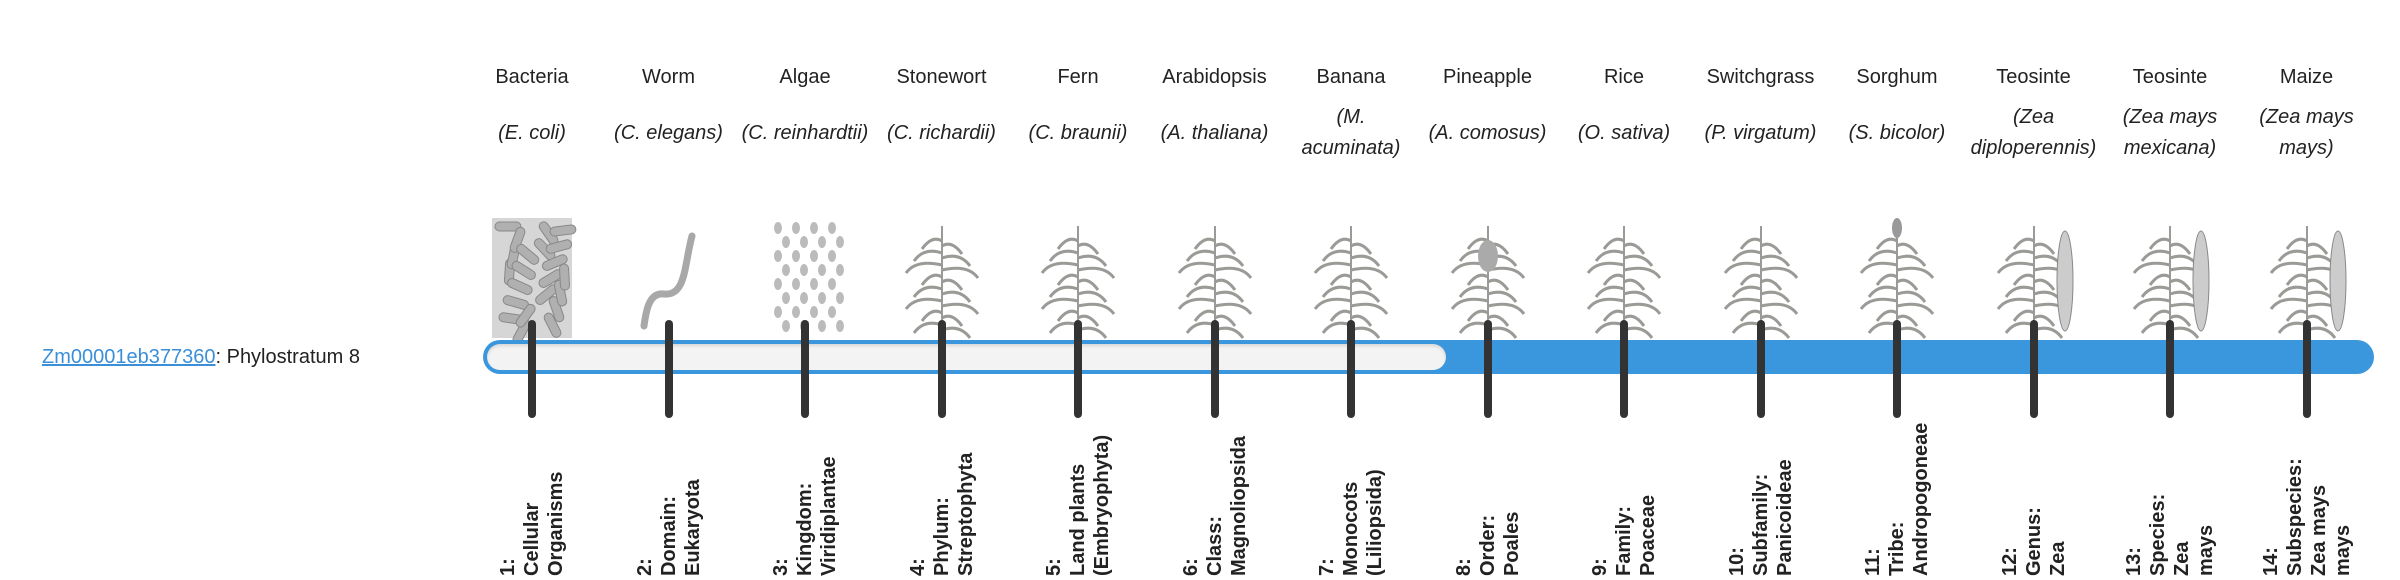 The width and height of the screenshot is (2400, 580). I want to click on organism-common-name: Fern, so click(1078, 77).